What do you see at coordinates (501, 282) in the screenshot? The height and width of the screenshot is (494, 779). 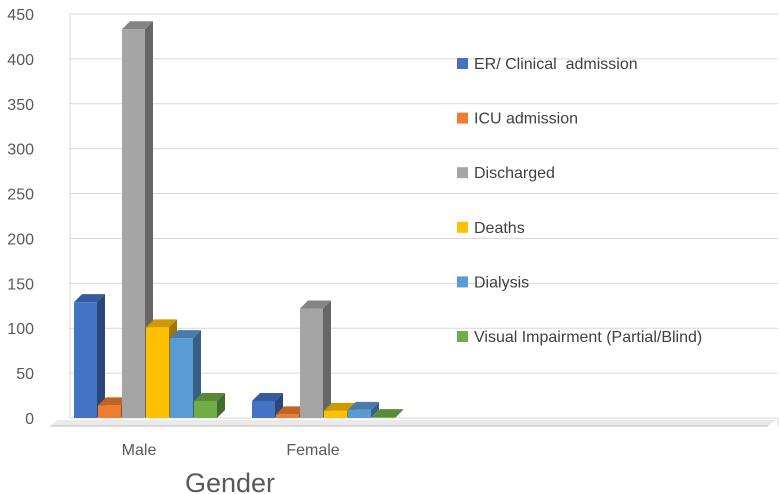 I see `legend-label: Dialysis` at bounding box center [501, 282].